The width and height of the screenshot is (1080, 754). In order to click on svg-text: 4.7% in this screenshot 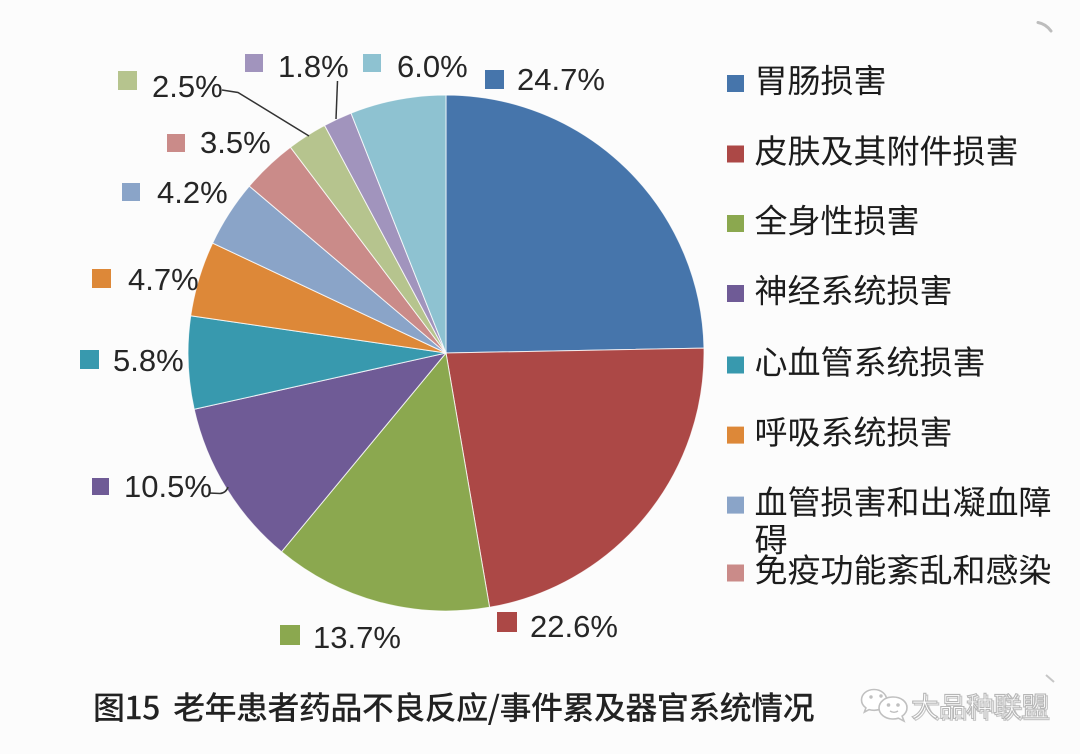, I will do `click(163, 279)`.